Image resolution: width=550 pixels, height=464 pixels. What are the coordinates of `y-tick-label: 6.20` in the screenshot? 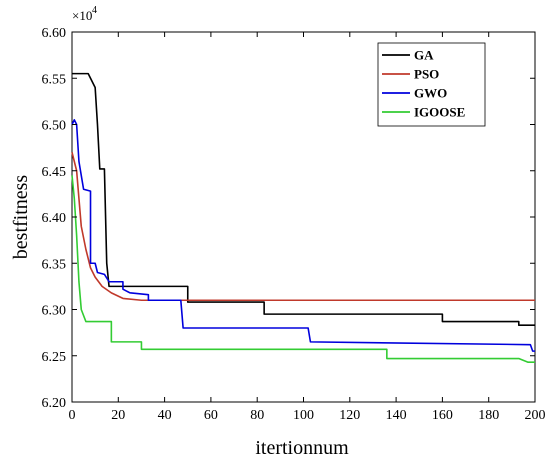 It's located at (54, 403).